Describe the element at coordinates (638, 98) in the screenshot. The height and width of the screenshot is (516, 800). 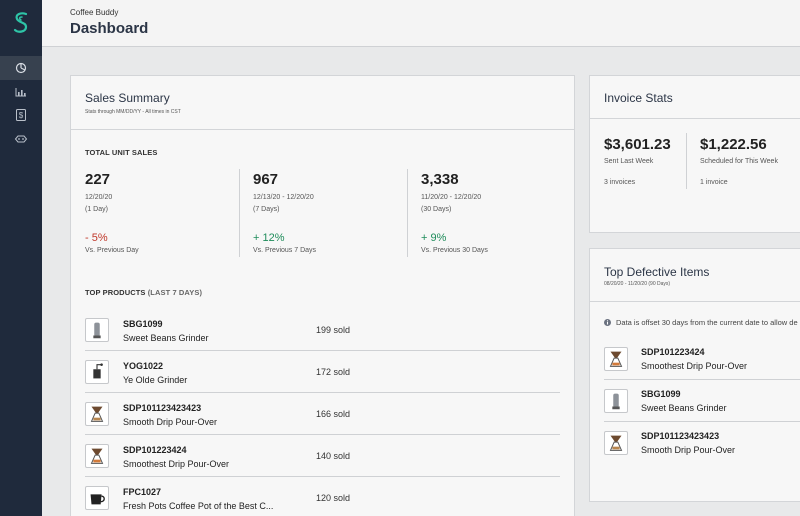
I see `invoice-stats-title: Invoice Stats` at that location.